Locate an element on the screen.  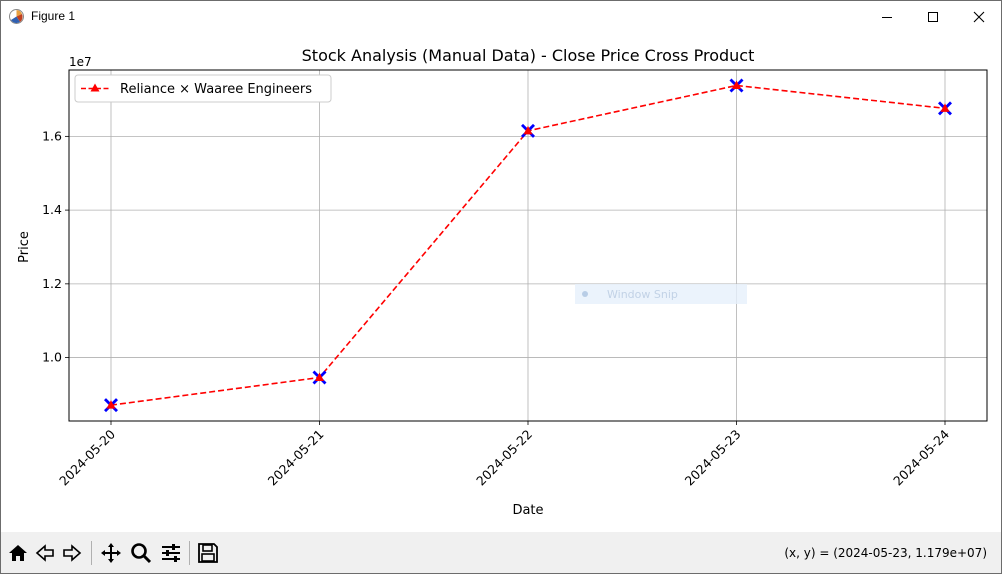
y-offset-label: 1e7 is located at coordinates (80, 62).